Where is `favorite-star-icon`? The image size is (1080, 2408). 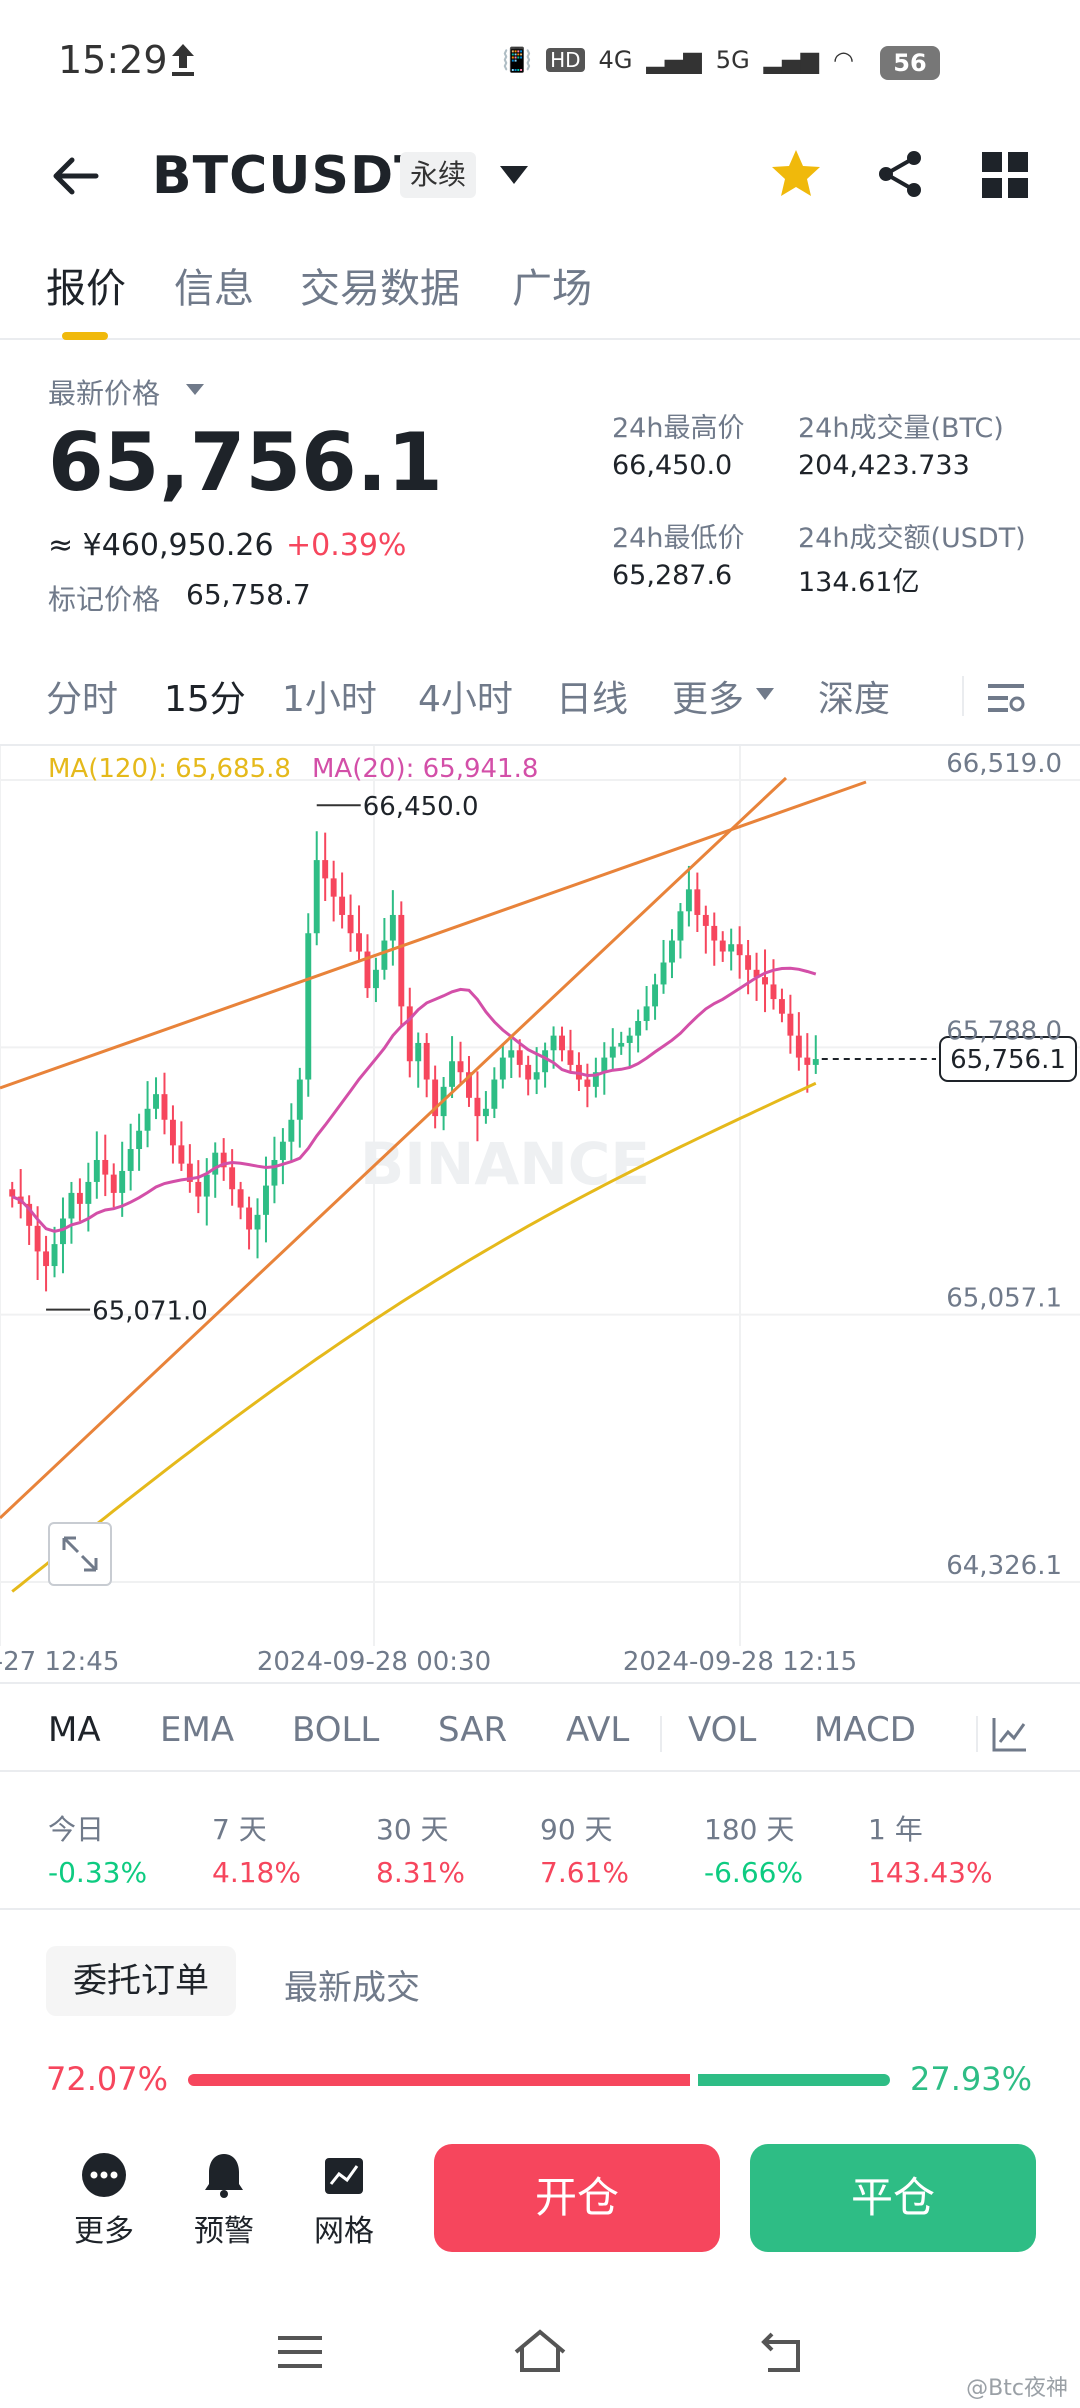 favorite-star-icon is located at coordinates (796, 174).